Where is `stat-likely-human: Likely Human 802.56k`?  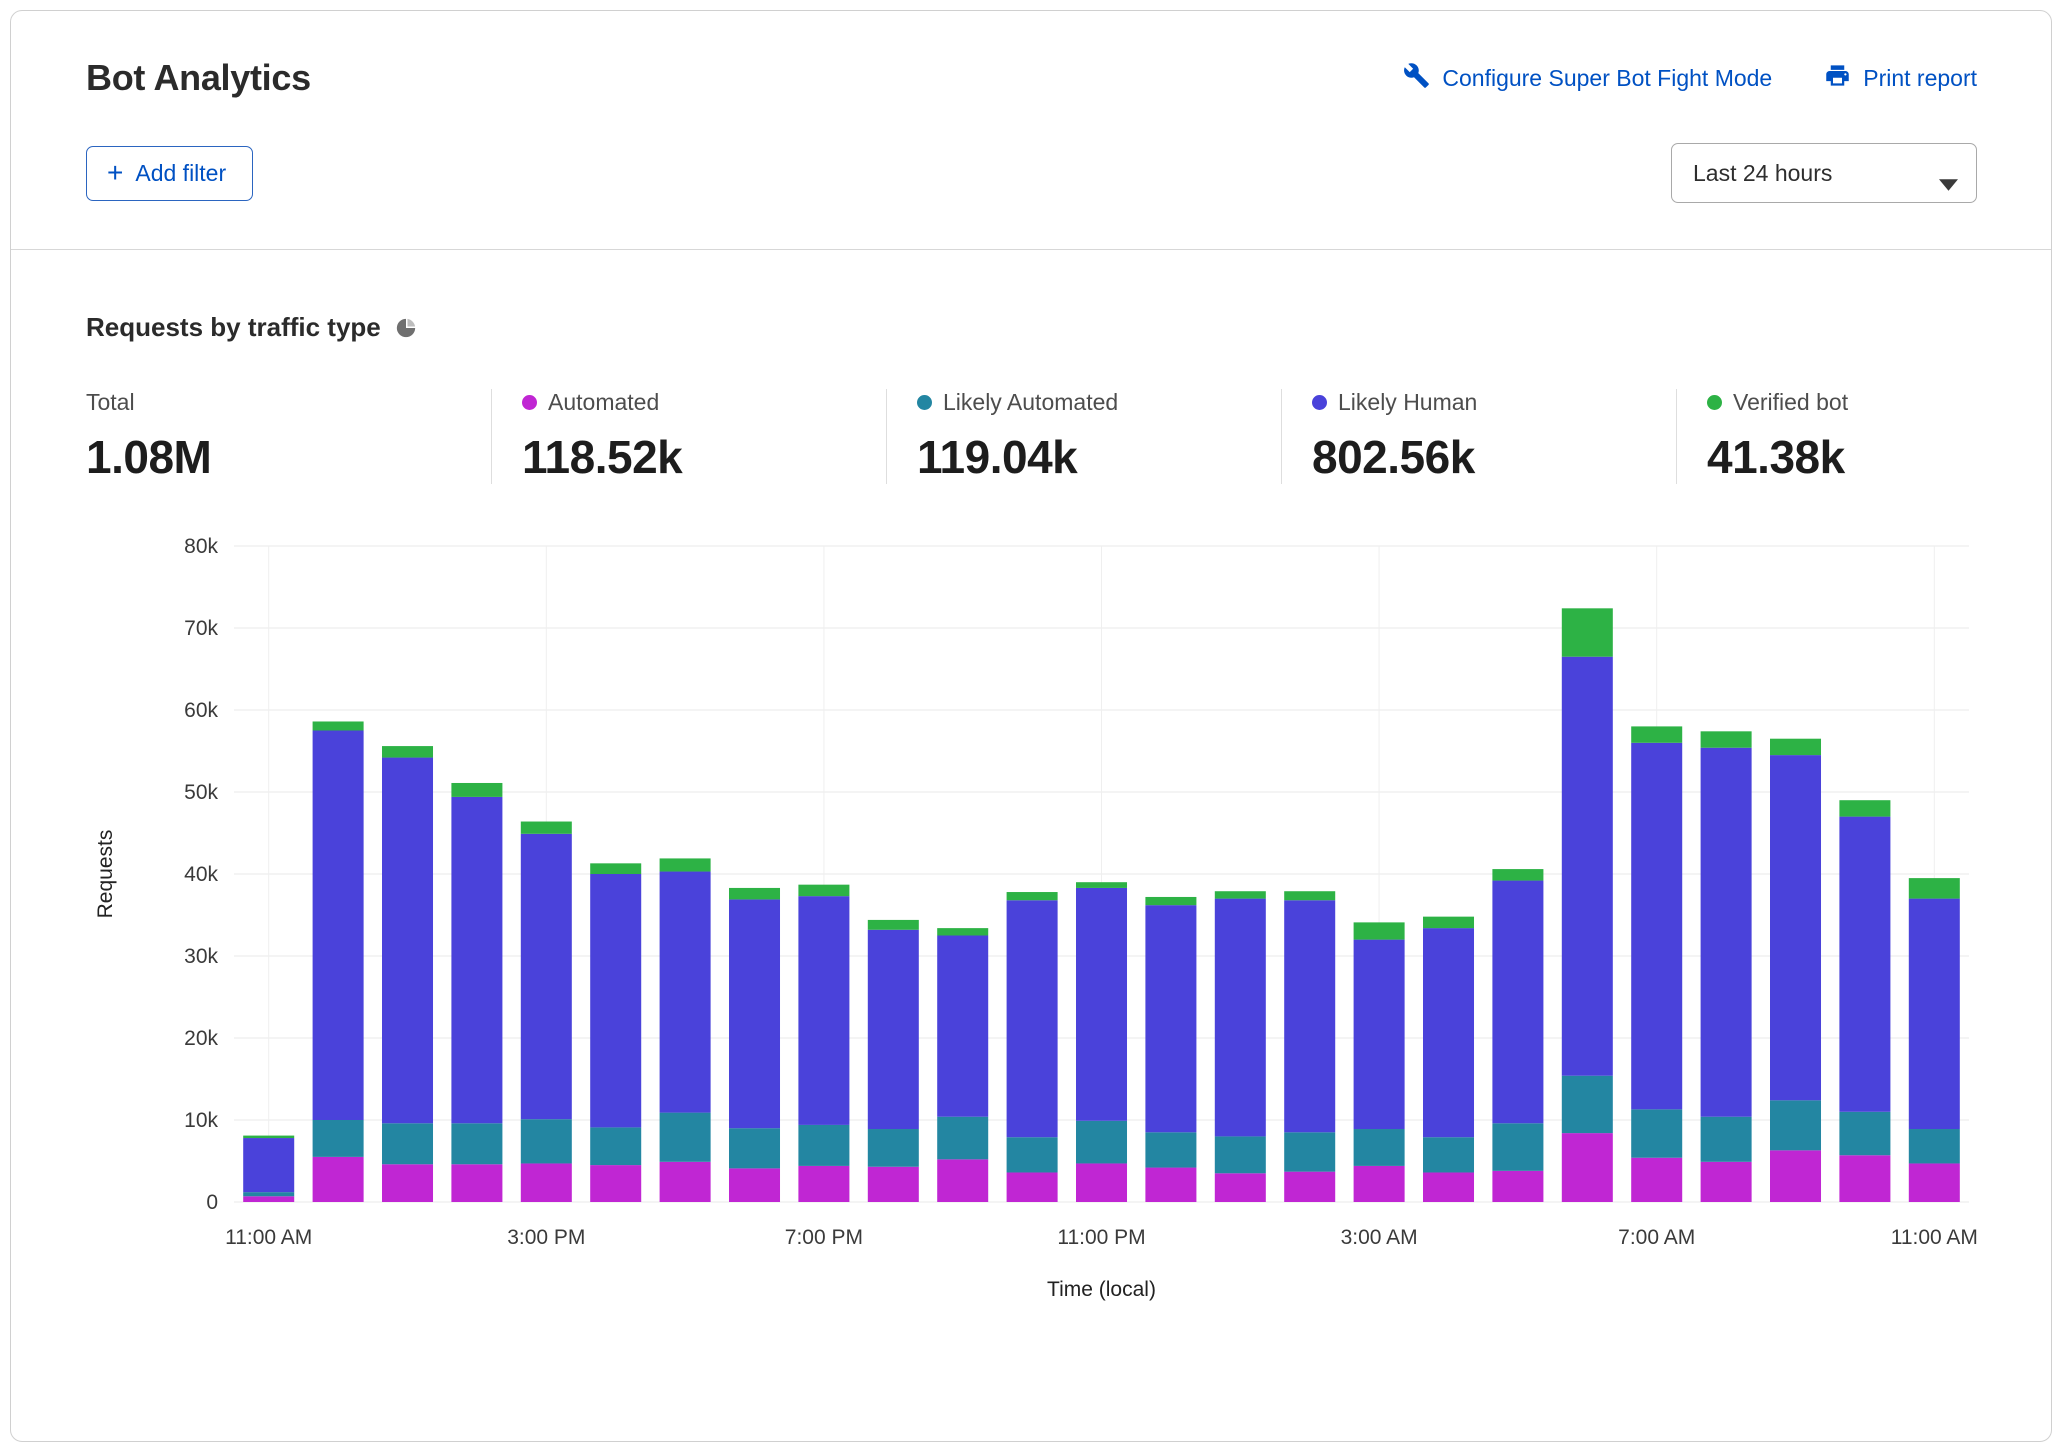 stat-likely-human: Likely Human 802.56k is located at coordinates (1478, 436).